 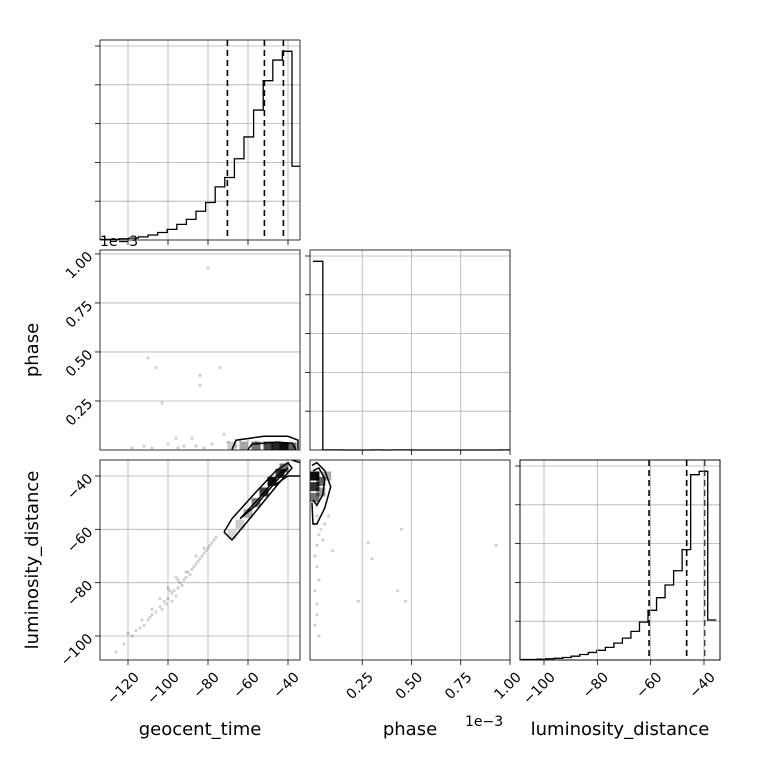 What do you see at coordinates (247, 685) in the screenshot?
I see `x-tick-label: −60` at bounding box center [247, 685].